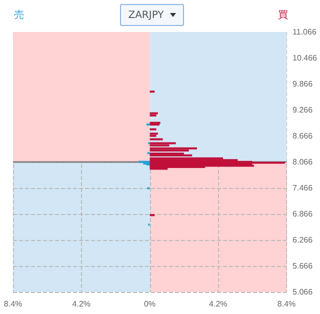  I want to click on y-tick-label: 6.266, so click(303, 240).